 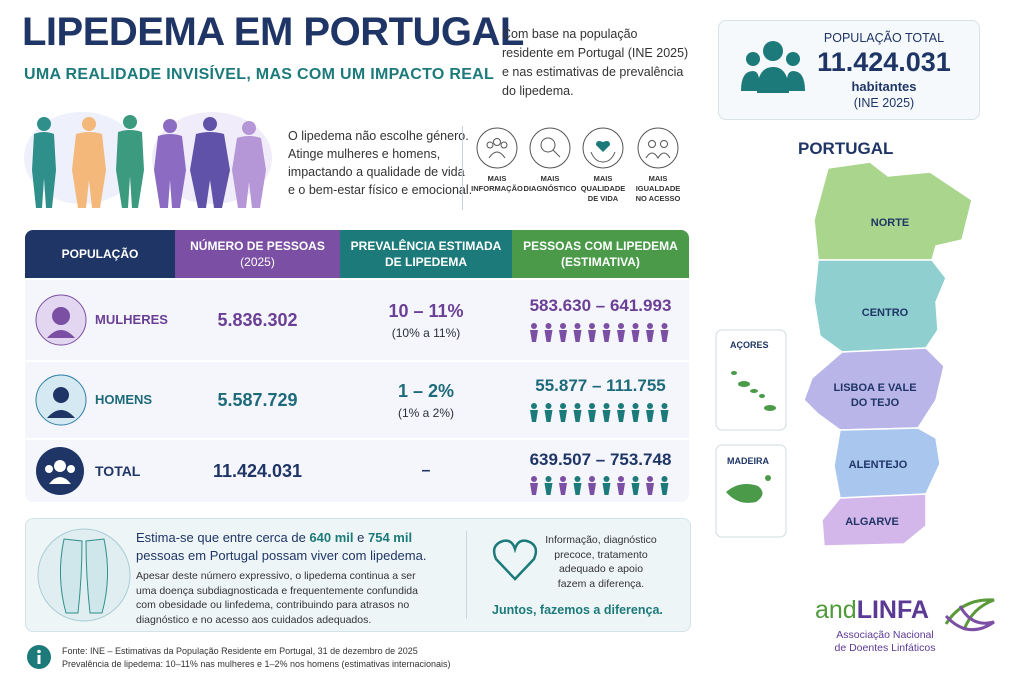 I want to click on region-label: LISBOA E VALE DO TEJO, so click(x=875, y=396).